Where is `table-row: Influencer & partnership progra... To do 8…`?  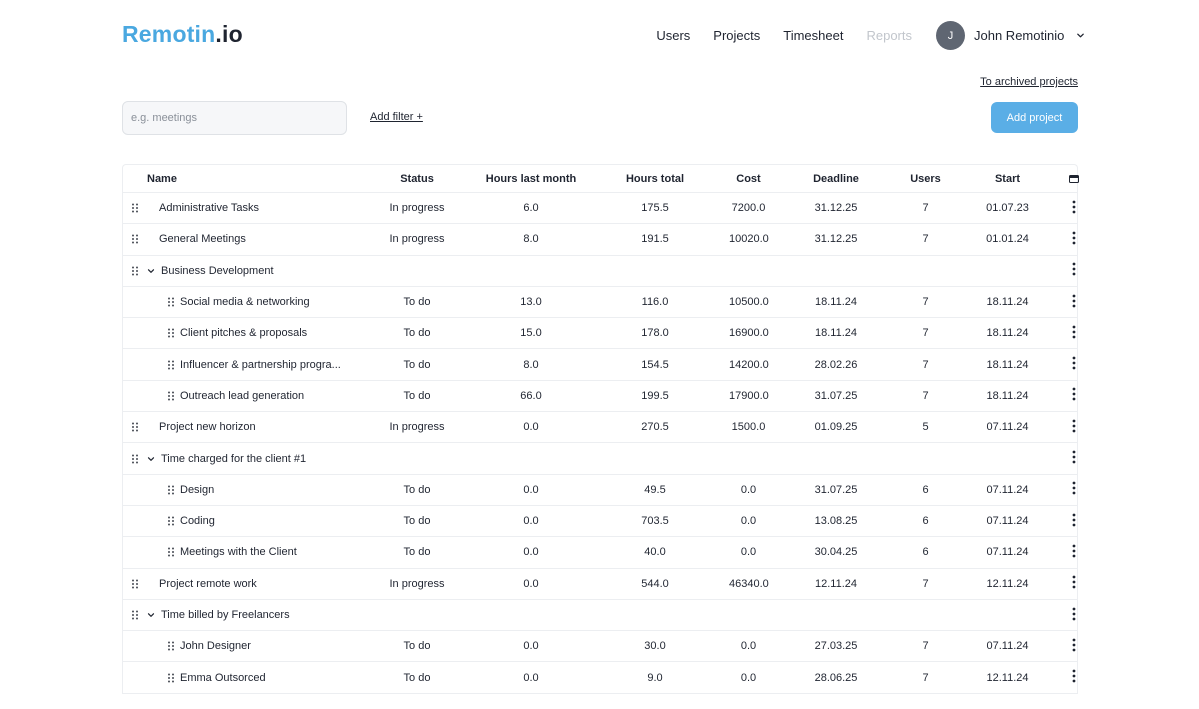 table-row: Influencer & partnership progra... To do 8… is located at coordinates (601, 365).